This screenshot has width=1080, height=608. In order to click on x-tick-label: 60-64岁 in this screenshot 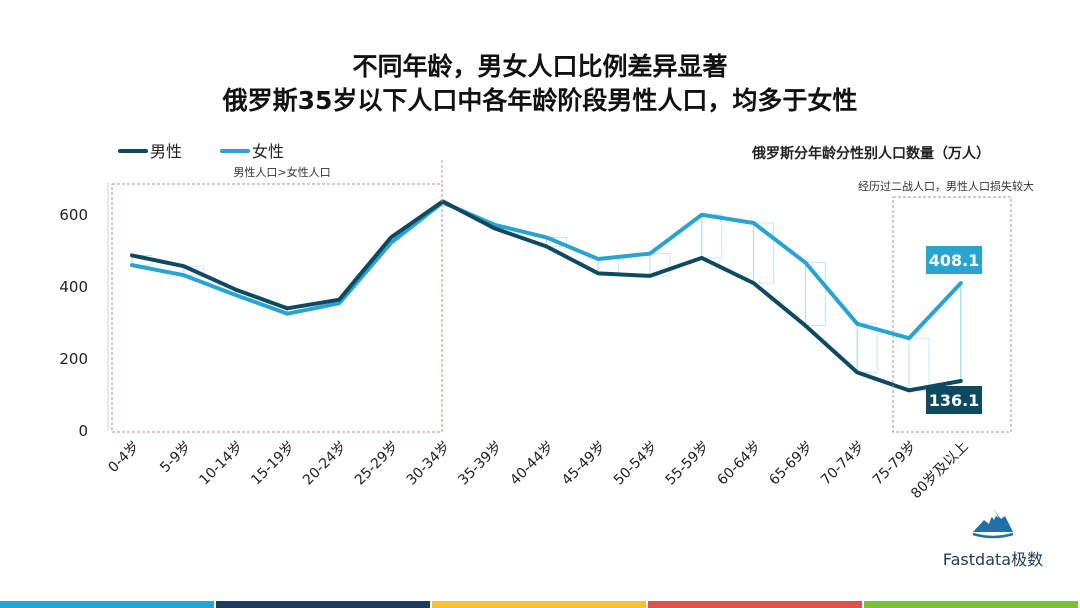, I will do `click(739, 464)`.